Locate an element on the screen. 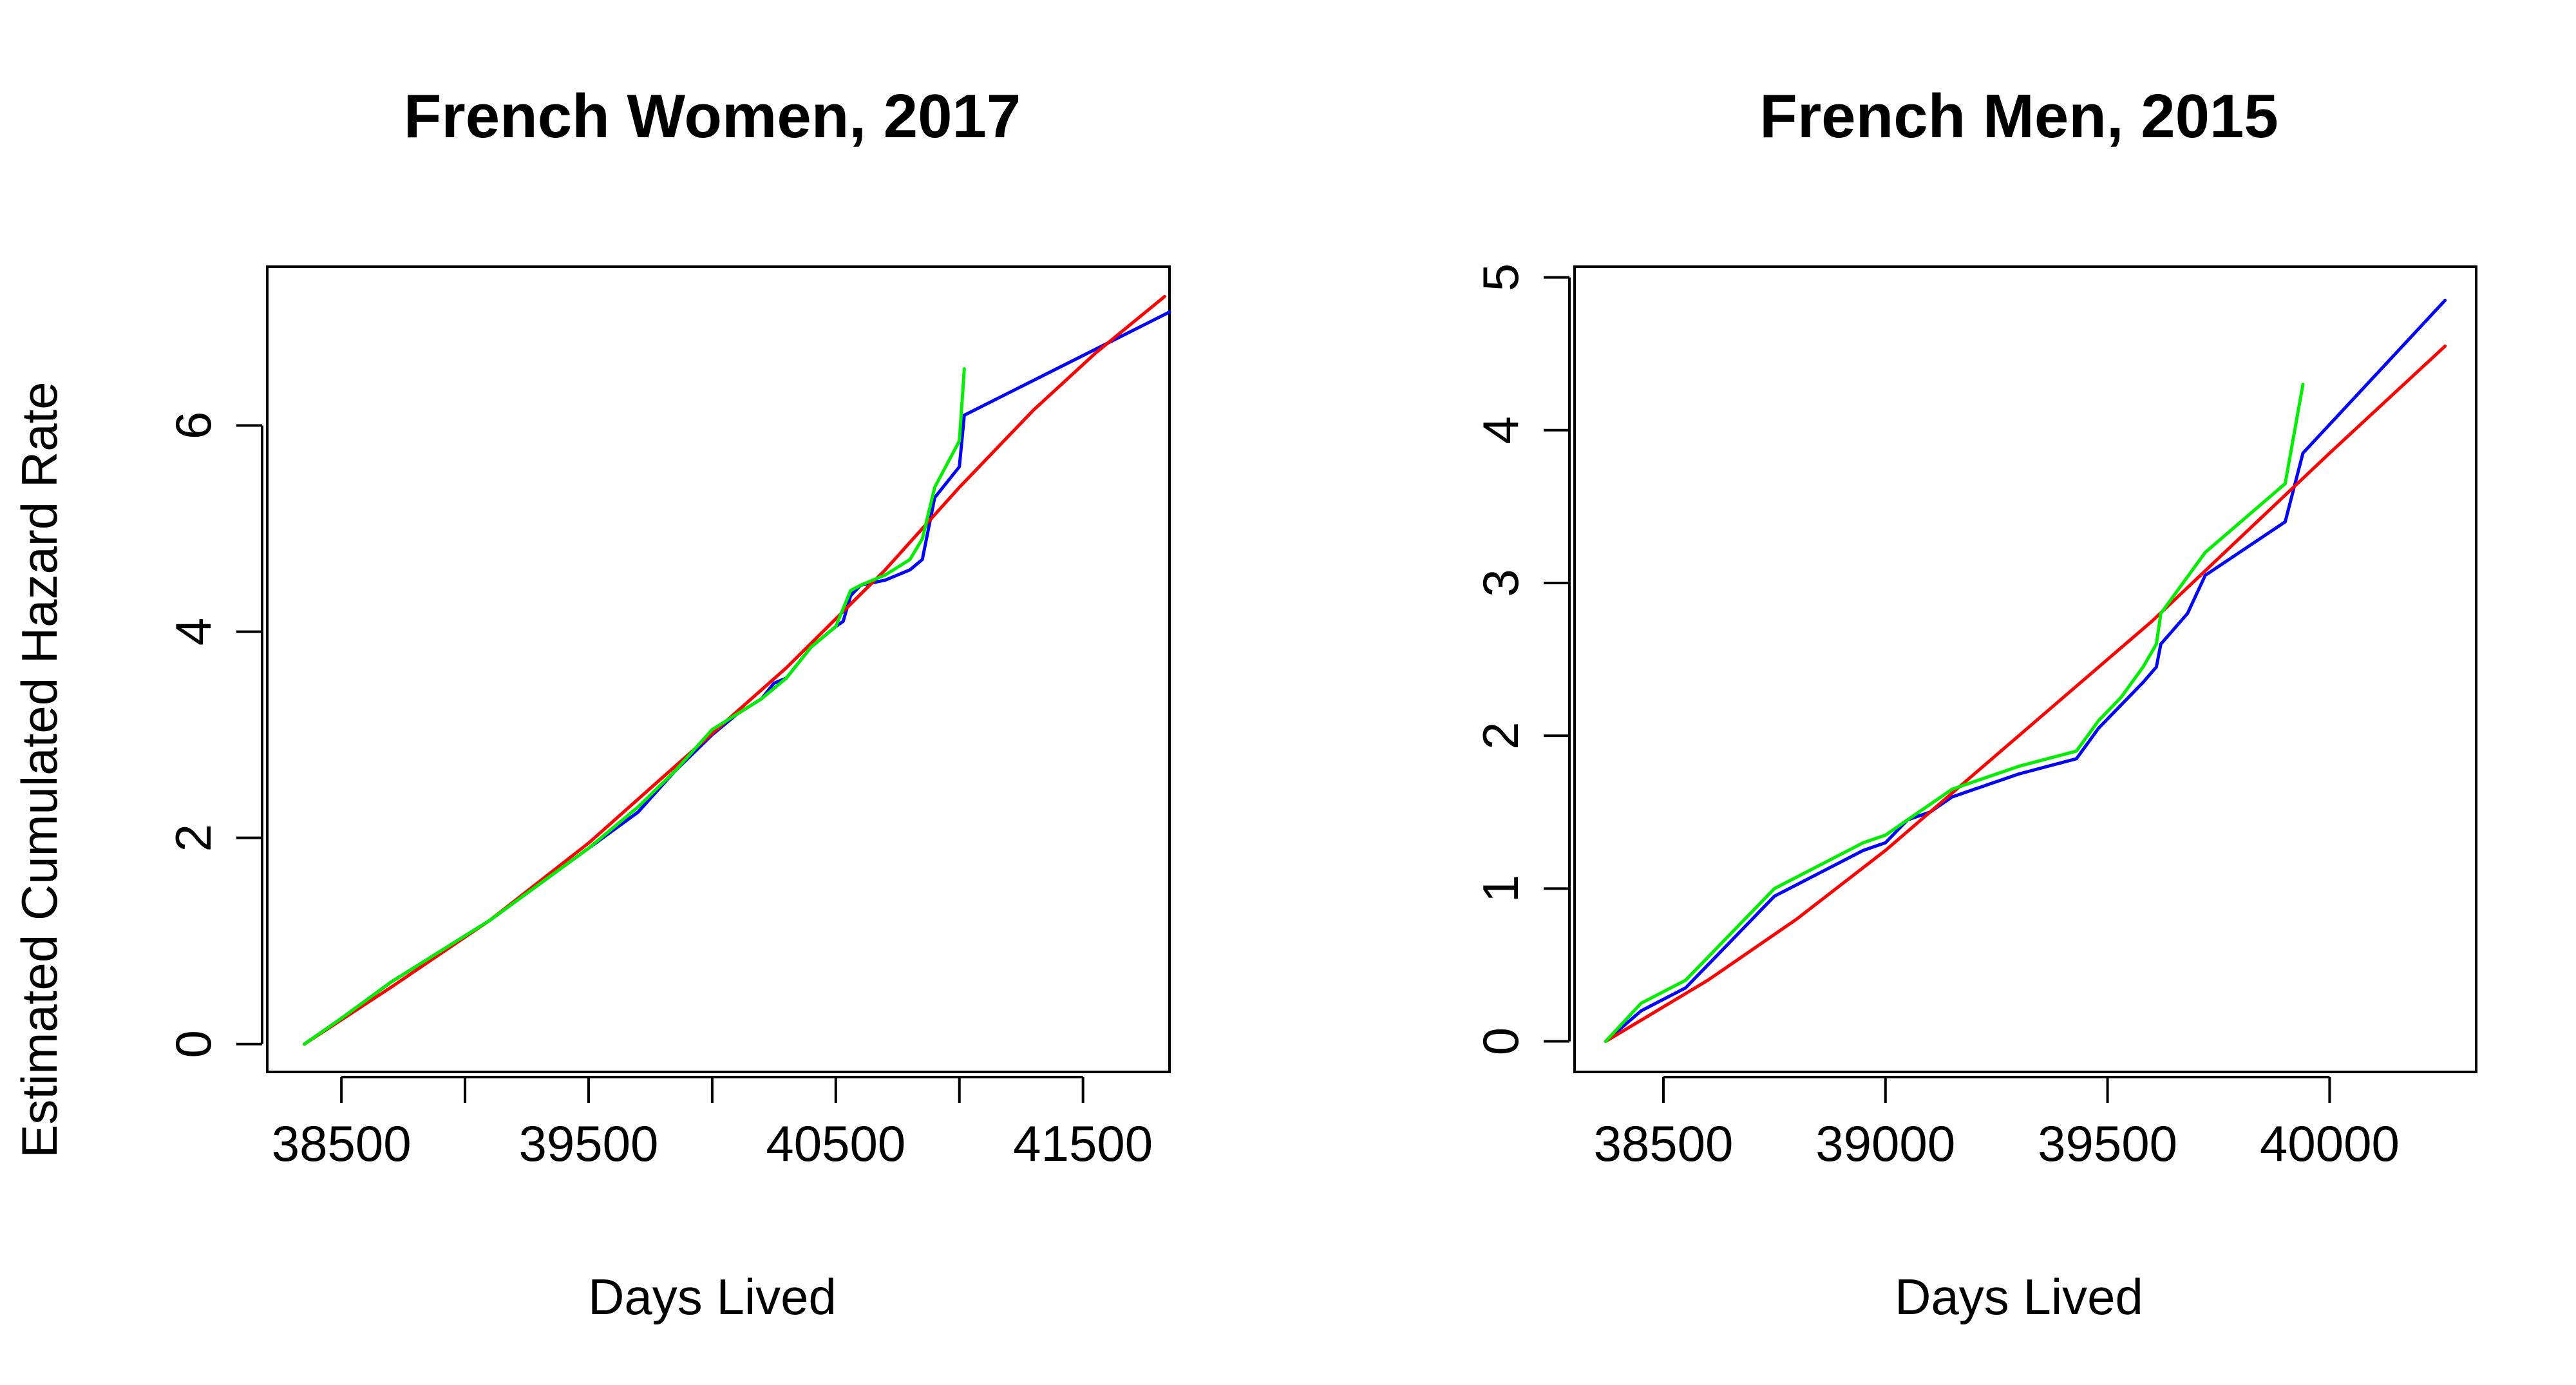  y-tick-label: 1 is located at coordinates (1500, 889).